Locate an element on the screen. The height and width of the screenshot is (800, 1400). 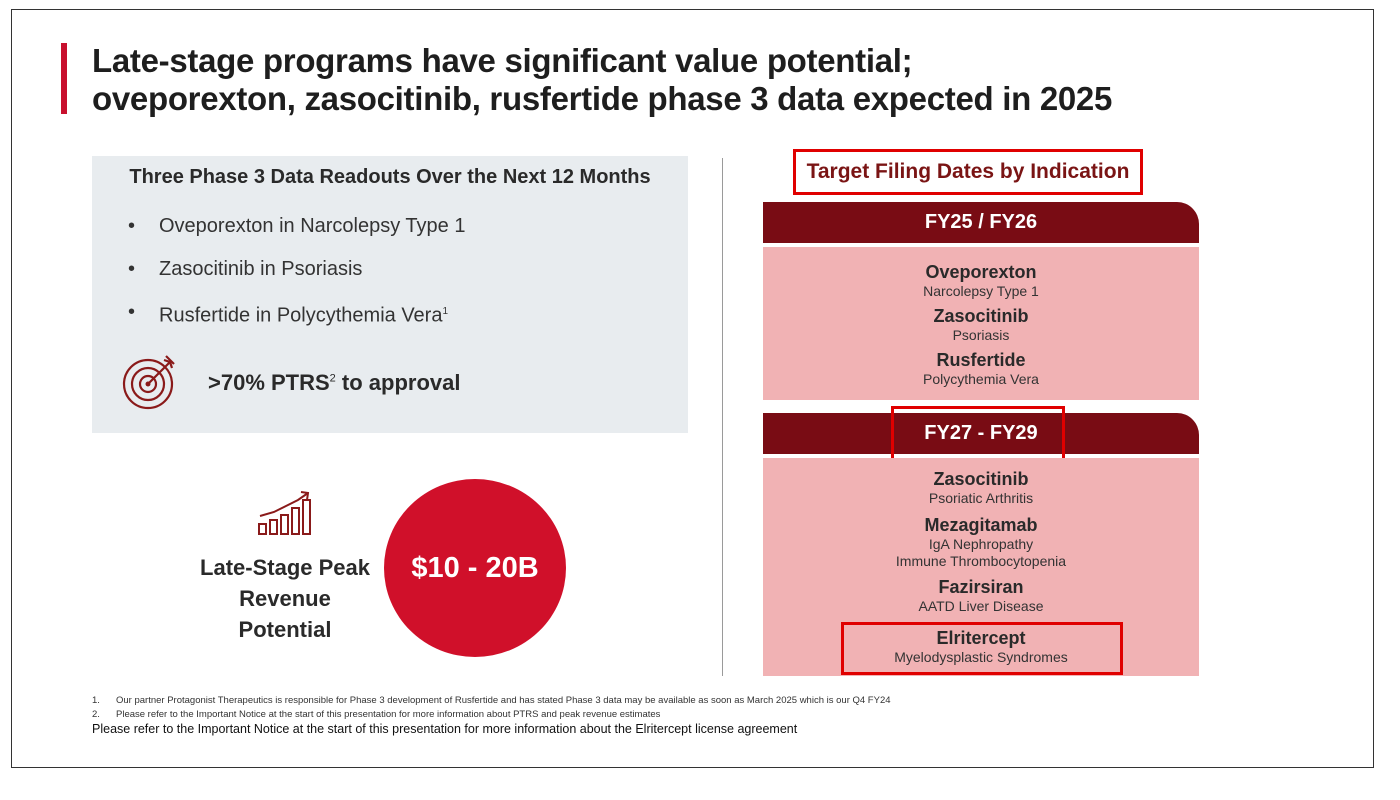
readout-item: • Rusfertide in Polycythemia Vera1 is located at coordinates (296, 321).